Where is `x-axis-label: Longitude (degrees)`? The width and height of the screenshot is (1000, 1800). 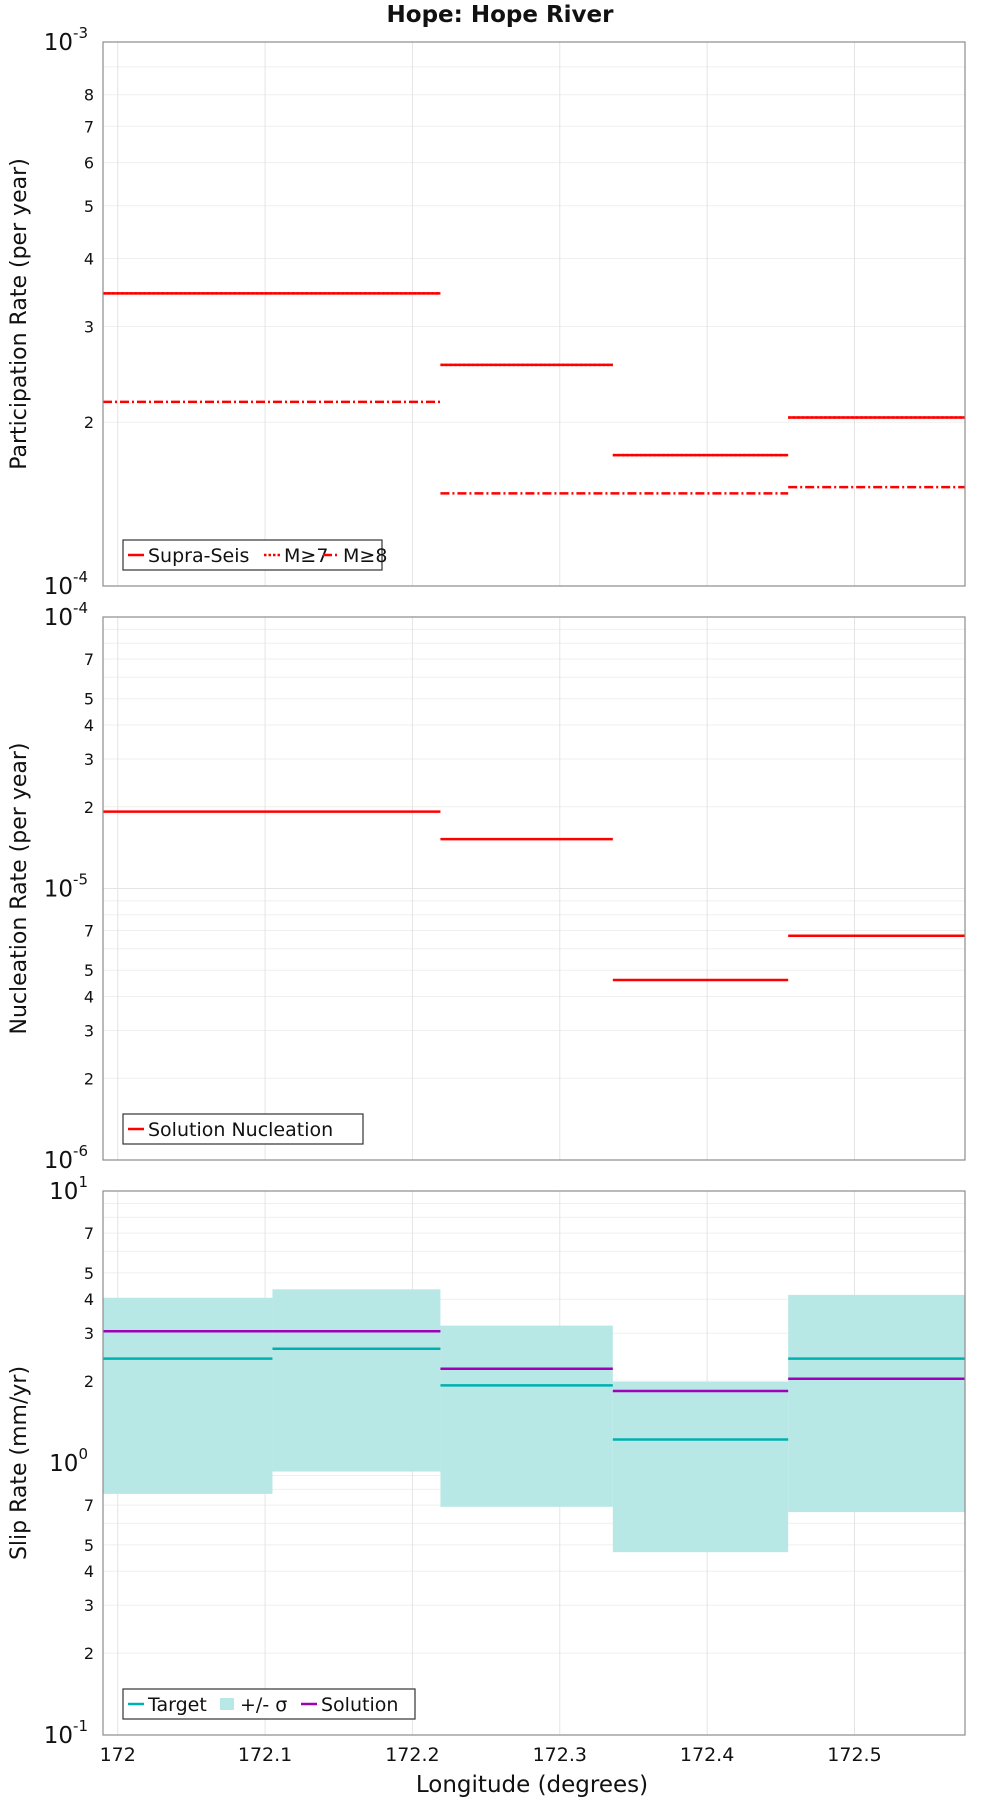 x-axis-label: Longitude (degrees) is located at coordinates (532, 1785).